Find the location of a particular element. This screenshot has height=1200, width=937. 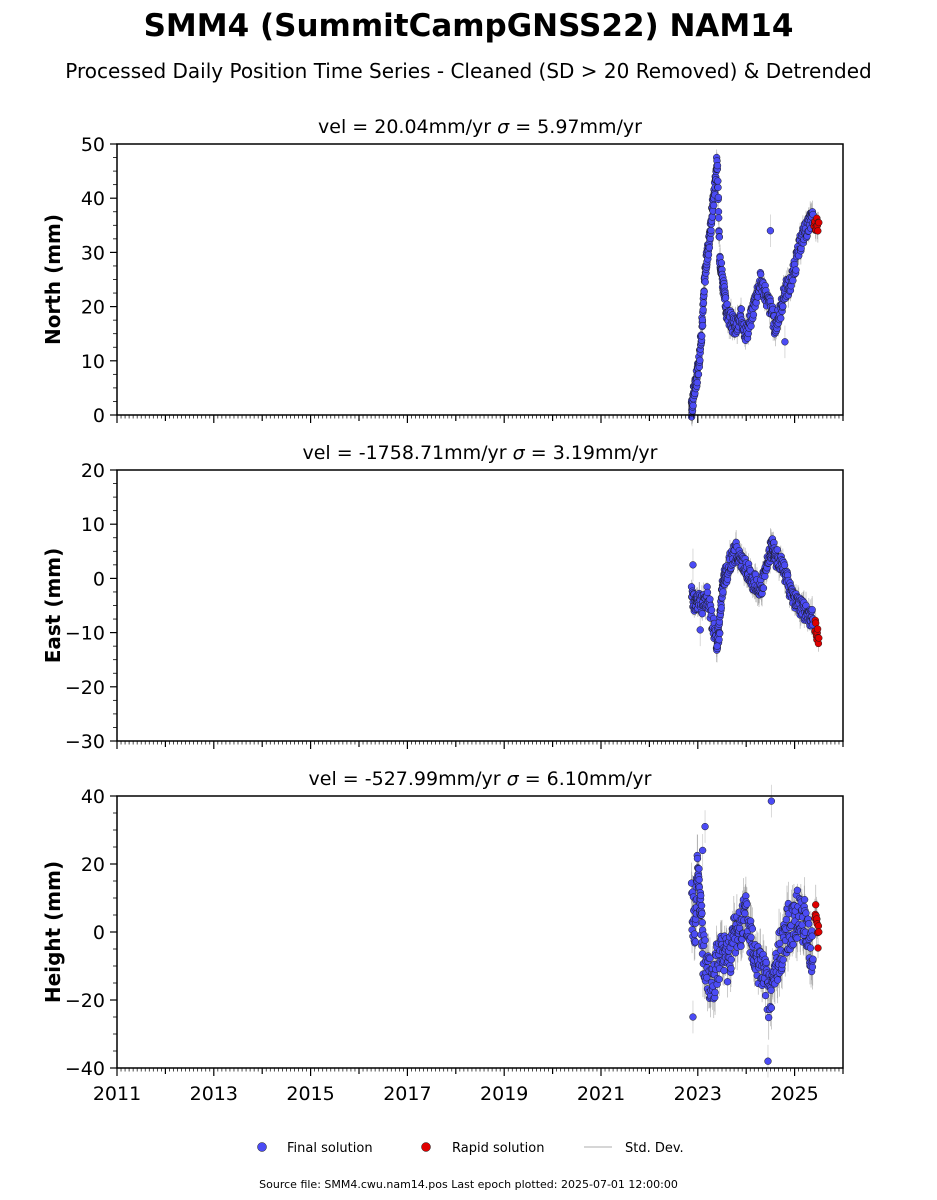

legend-final-label: Final solution is located at coordinates (330, 1148).